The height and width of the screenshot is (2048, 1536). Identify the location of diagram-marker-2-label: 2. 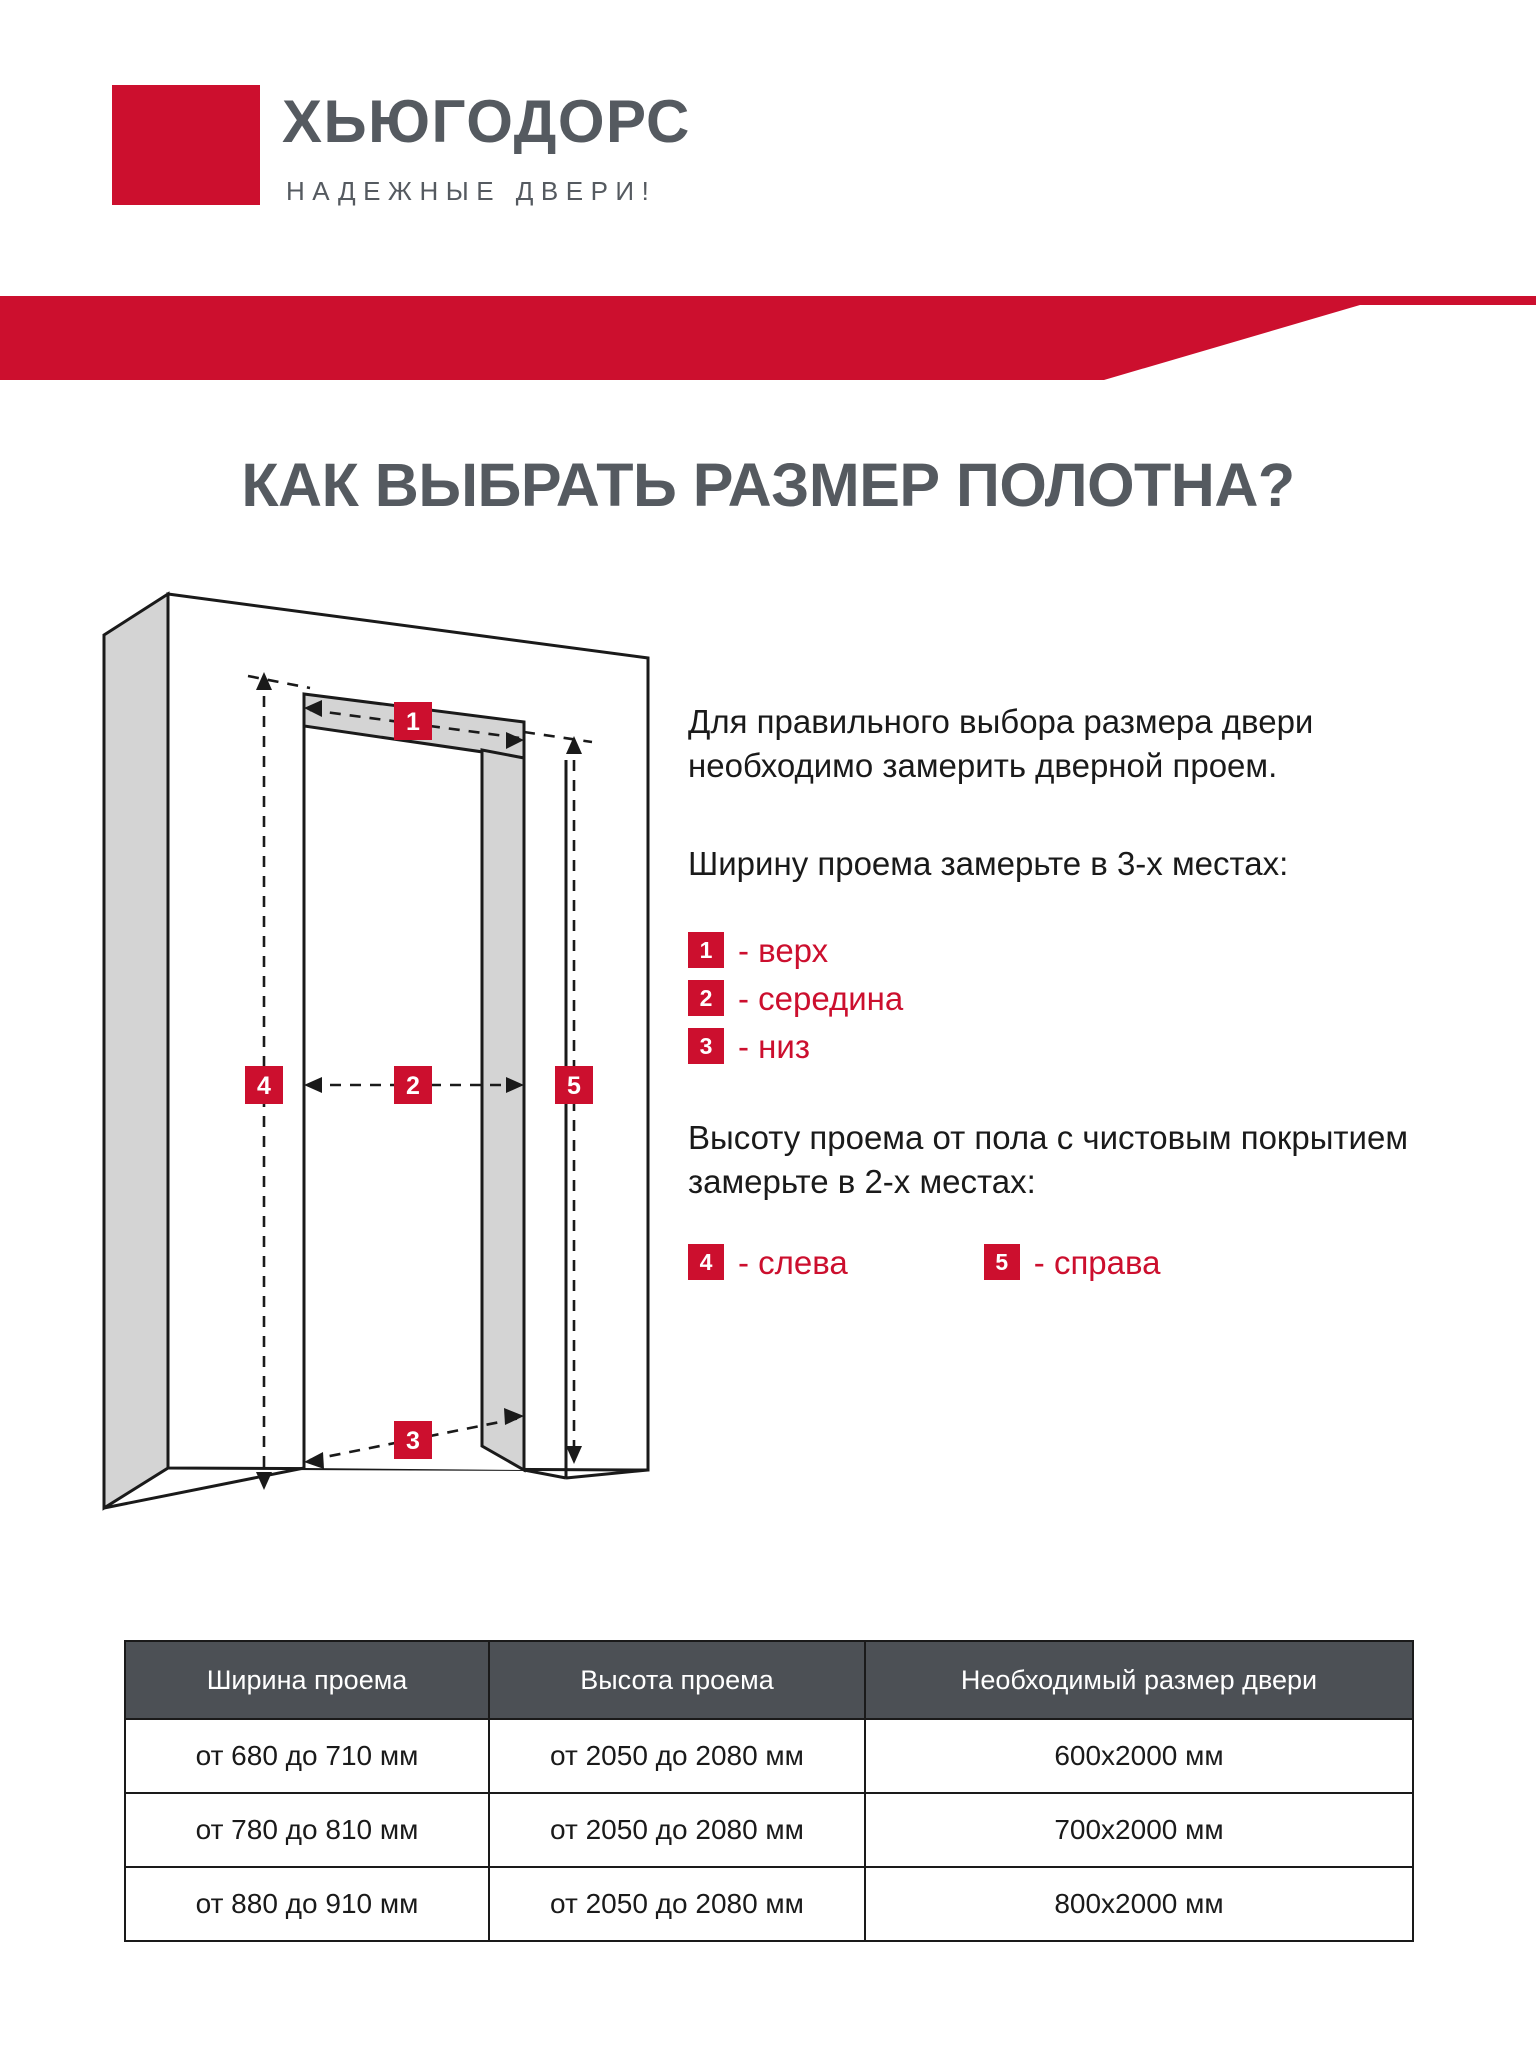
(413, 1086).